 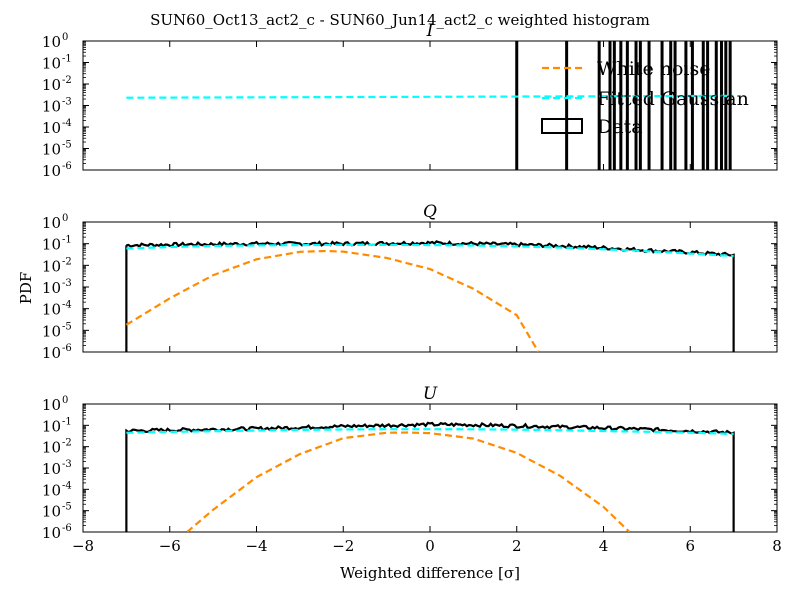 I want to click on panel-title: I, so click(x=430, y=31).